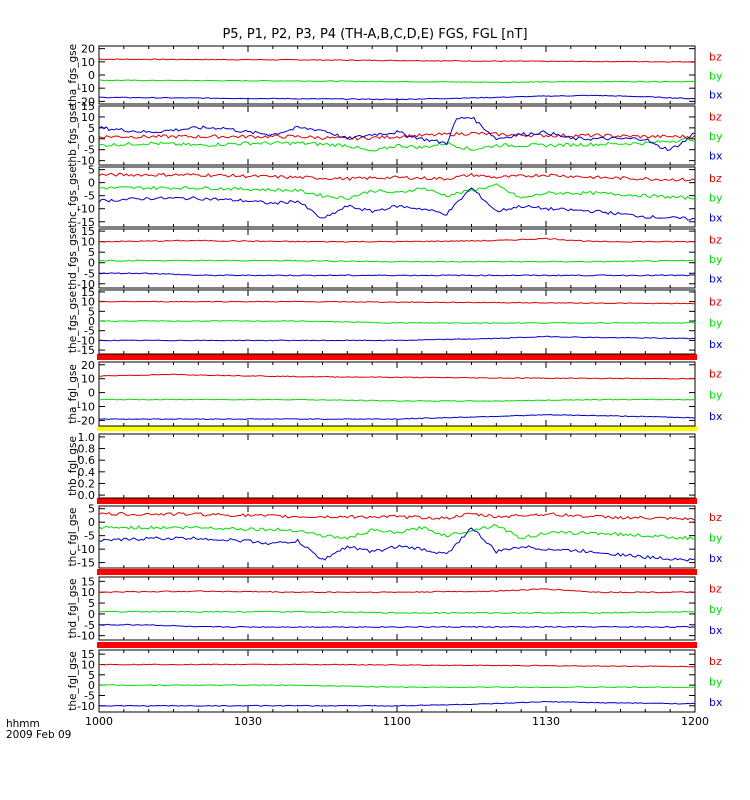 This screenshot has width=750, height=800. What do you see at coordinates (87, 449) in the screenshot?
I see `y-tick-label: 0.8` at bounding box center [87, 449].